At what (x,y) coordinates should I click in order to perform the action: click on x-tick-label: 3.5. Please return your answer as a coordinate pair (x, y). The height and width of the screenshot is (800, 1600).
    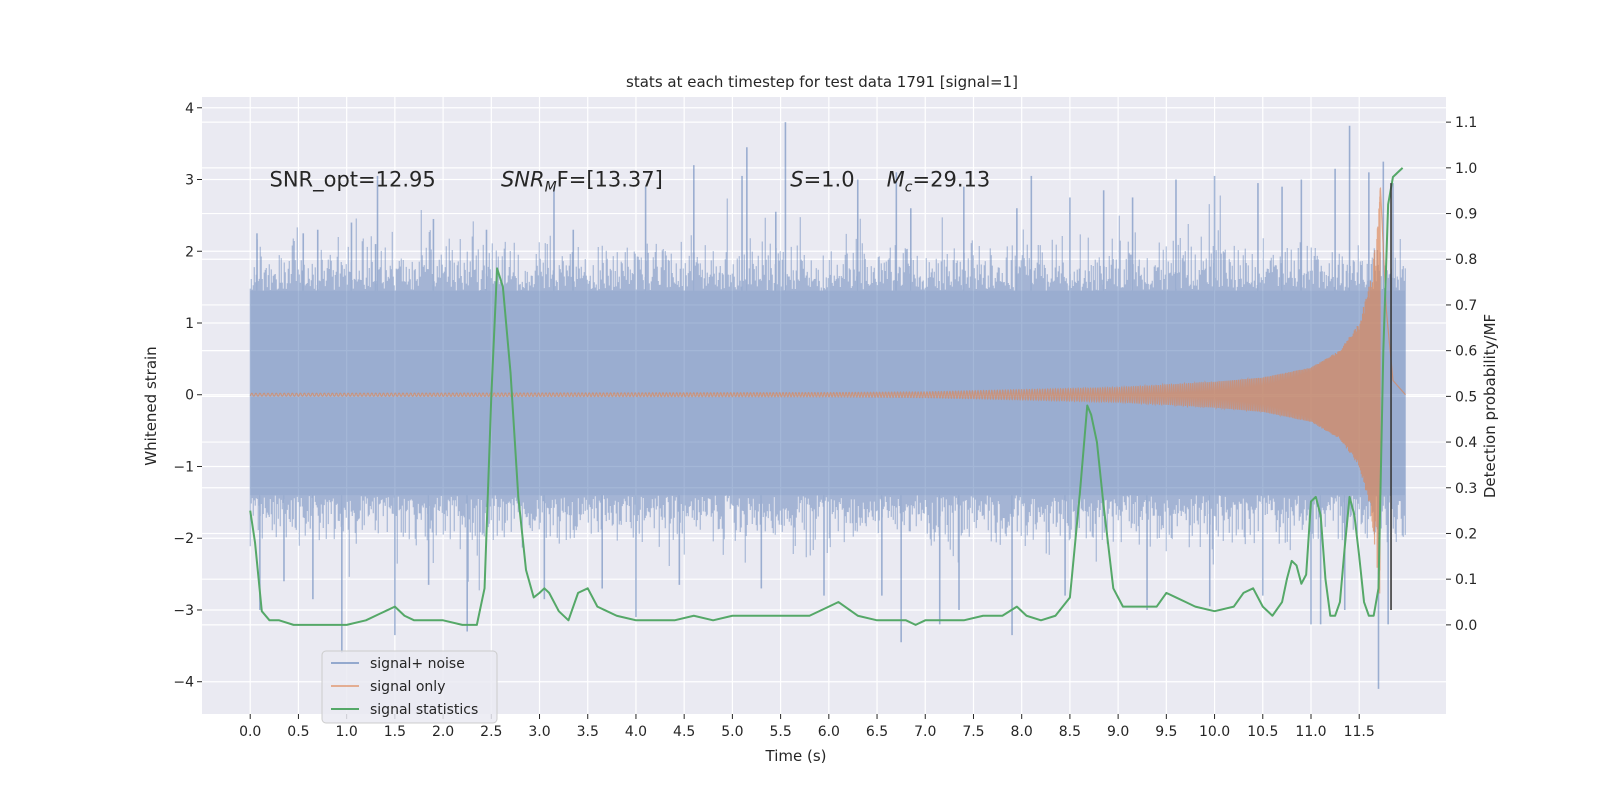
    Looking at the image, I should click on (588, 732).